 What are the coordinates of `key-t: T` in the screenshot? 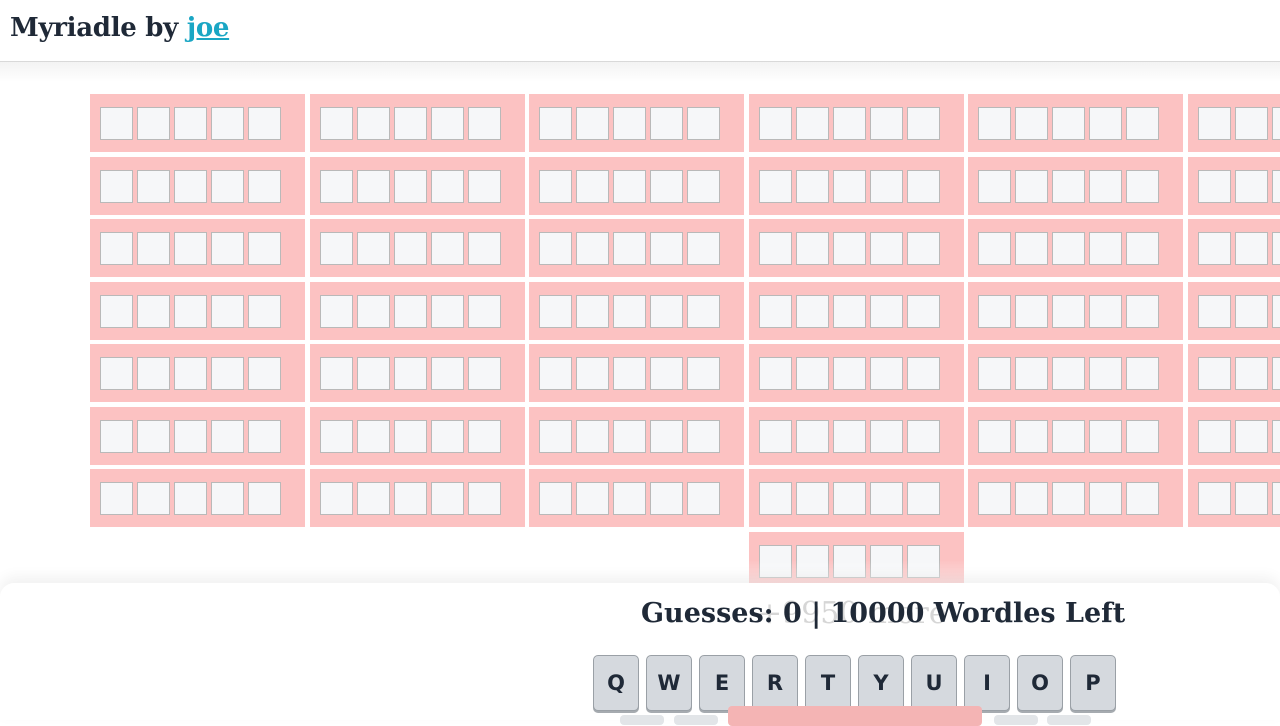 It's located at (828, 683).